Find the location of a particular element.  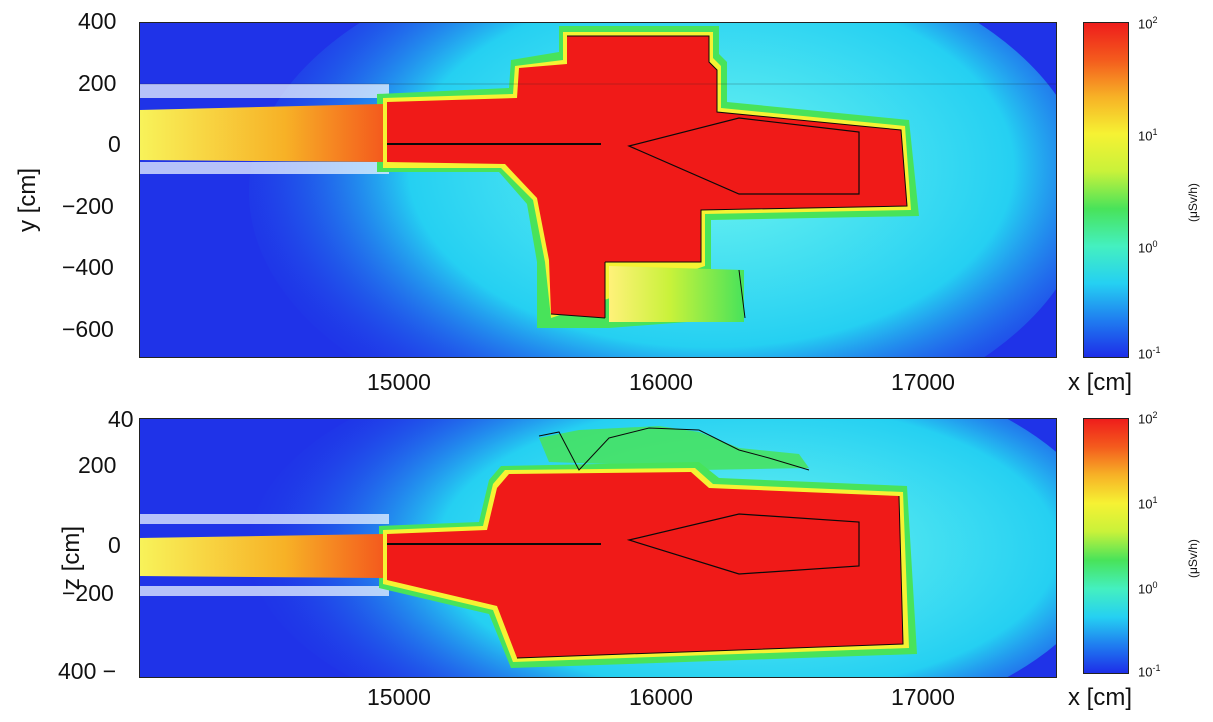

y-tick: 200 is located at coordinates (97, 83).